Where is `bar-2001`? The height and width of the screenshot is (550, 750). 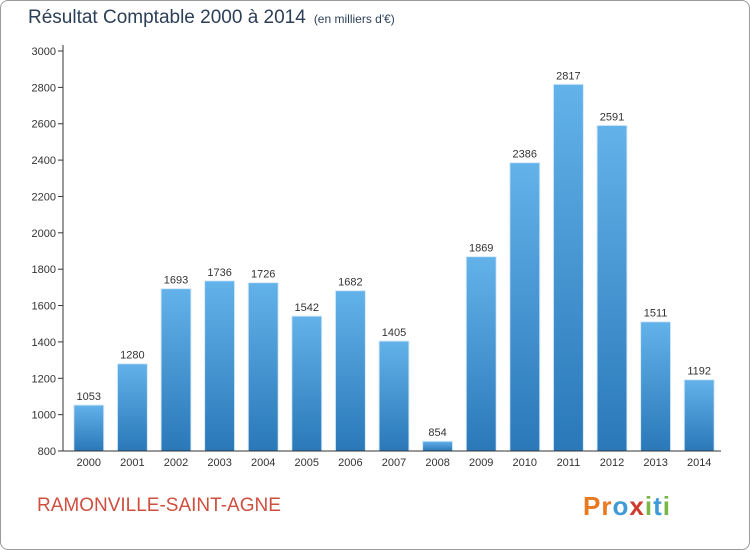 bar-2001 is located at coordinates (132, 407).